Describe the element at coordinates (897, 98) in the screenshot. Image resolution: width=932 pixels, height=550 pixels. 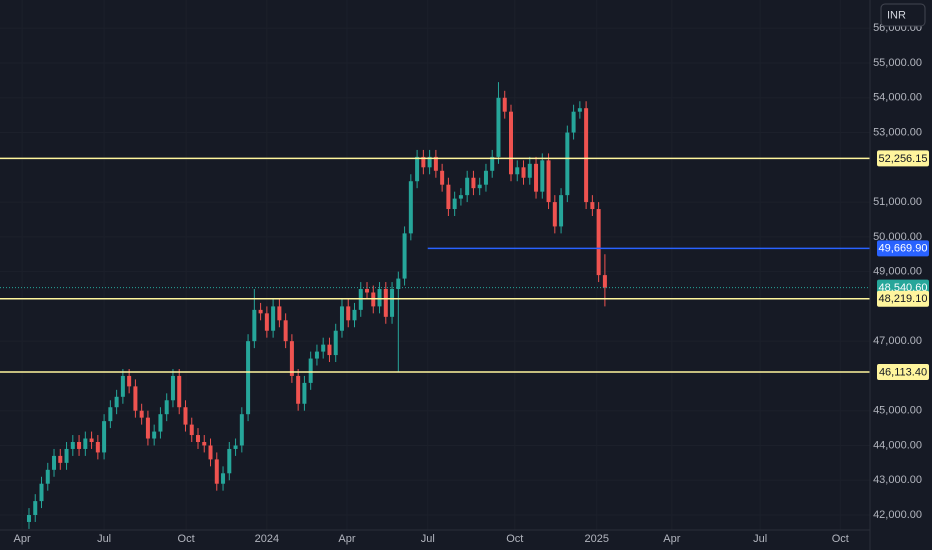
I see `y-tick-label: 54,000.00` at that location.